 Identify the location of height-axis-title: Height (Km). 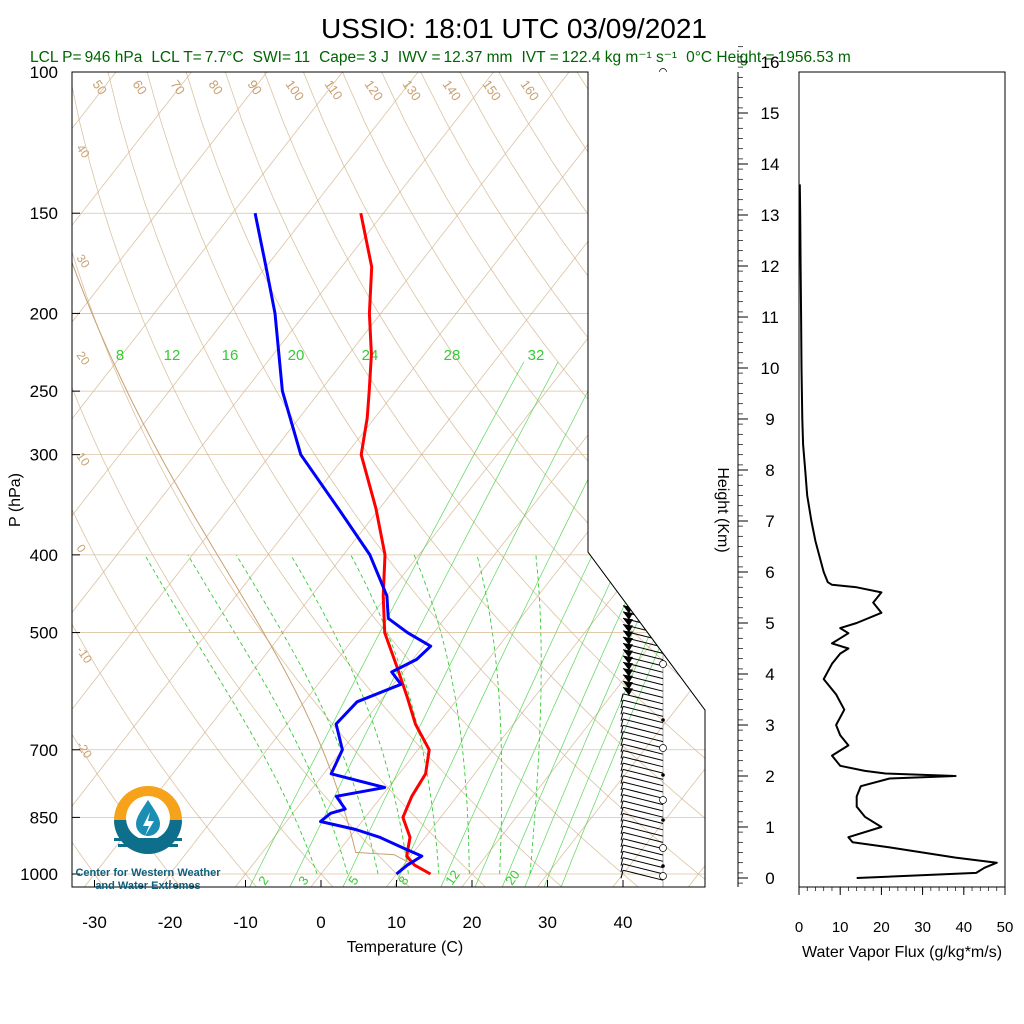
(722, 509).